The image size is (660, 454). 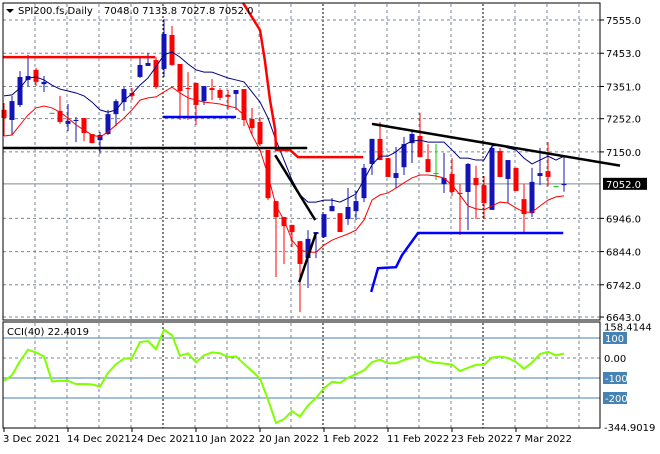 I want to click on y-tick-label: 7453.0, so click(x=623, y=54).